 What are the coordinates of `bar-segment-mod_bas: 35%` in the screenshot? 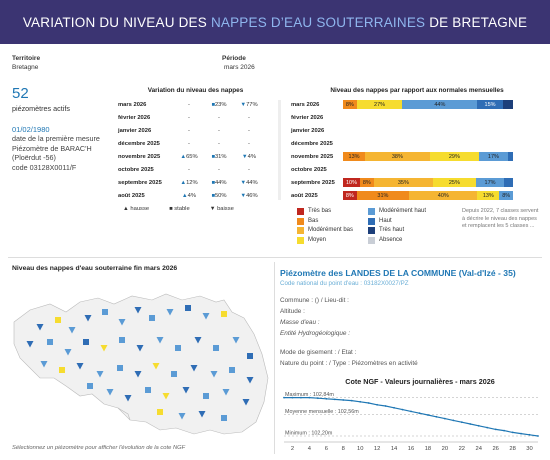 It's located at (403, 182).